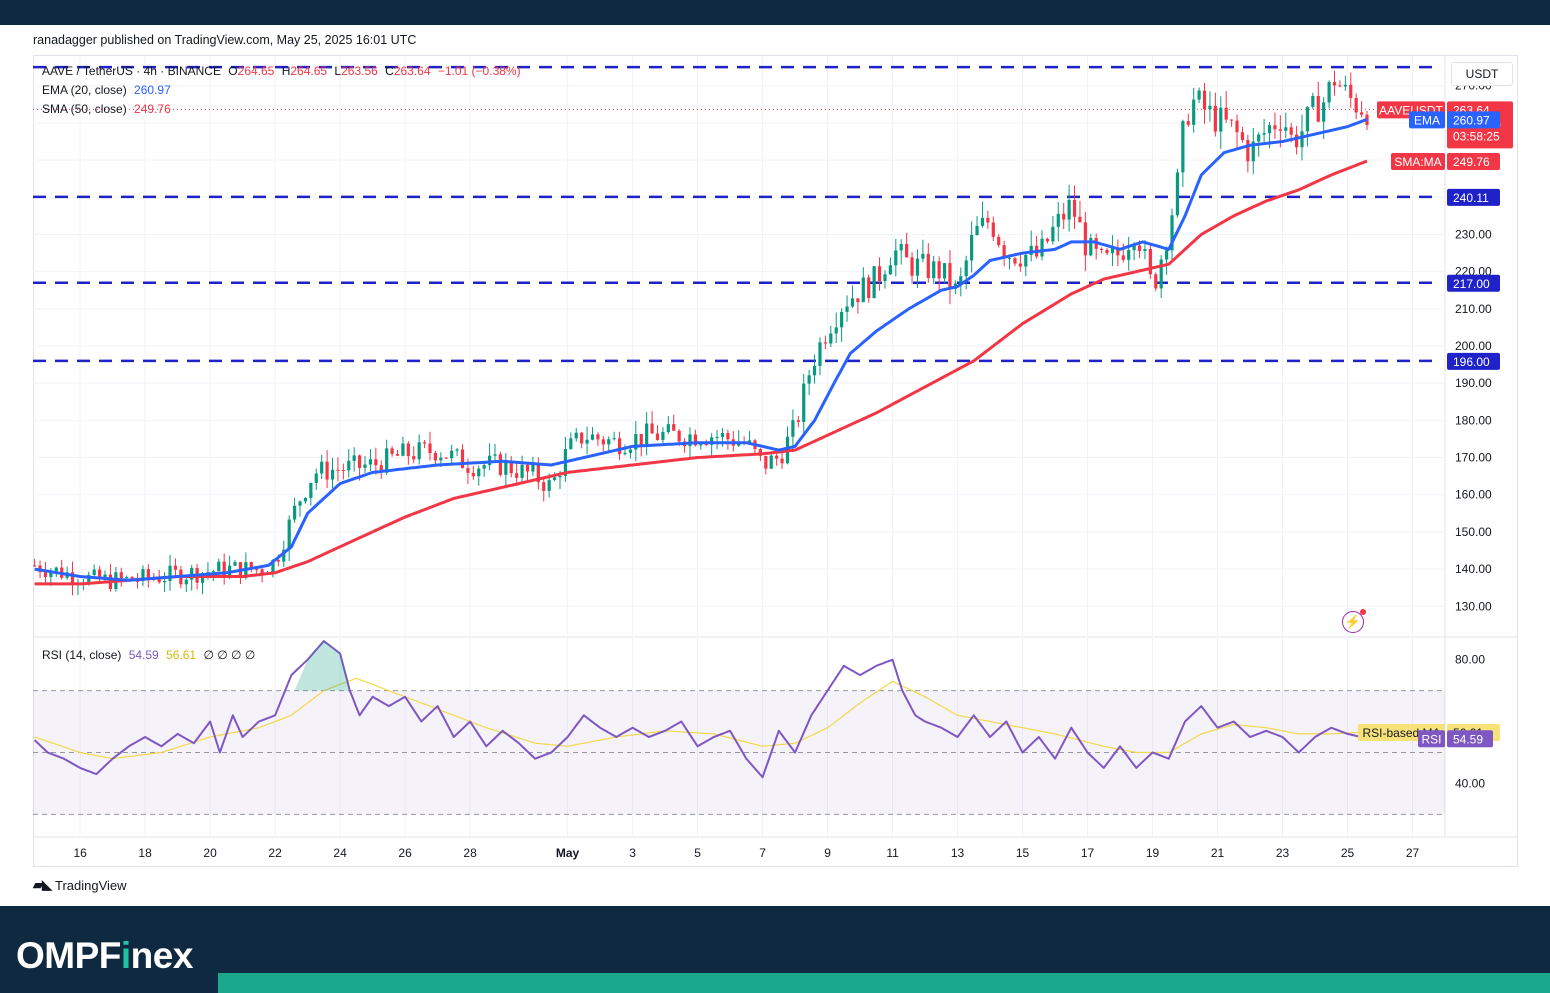 This screenshot has width=1550, height=993. Describe the element at coordinates (470, 853) in the screenshot. I see `time-tick-label: 28` at that location.